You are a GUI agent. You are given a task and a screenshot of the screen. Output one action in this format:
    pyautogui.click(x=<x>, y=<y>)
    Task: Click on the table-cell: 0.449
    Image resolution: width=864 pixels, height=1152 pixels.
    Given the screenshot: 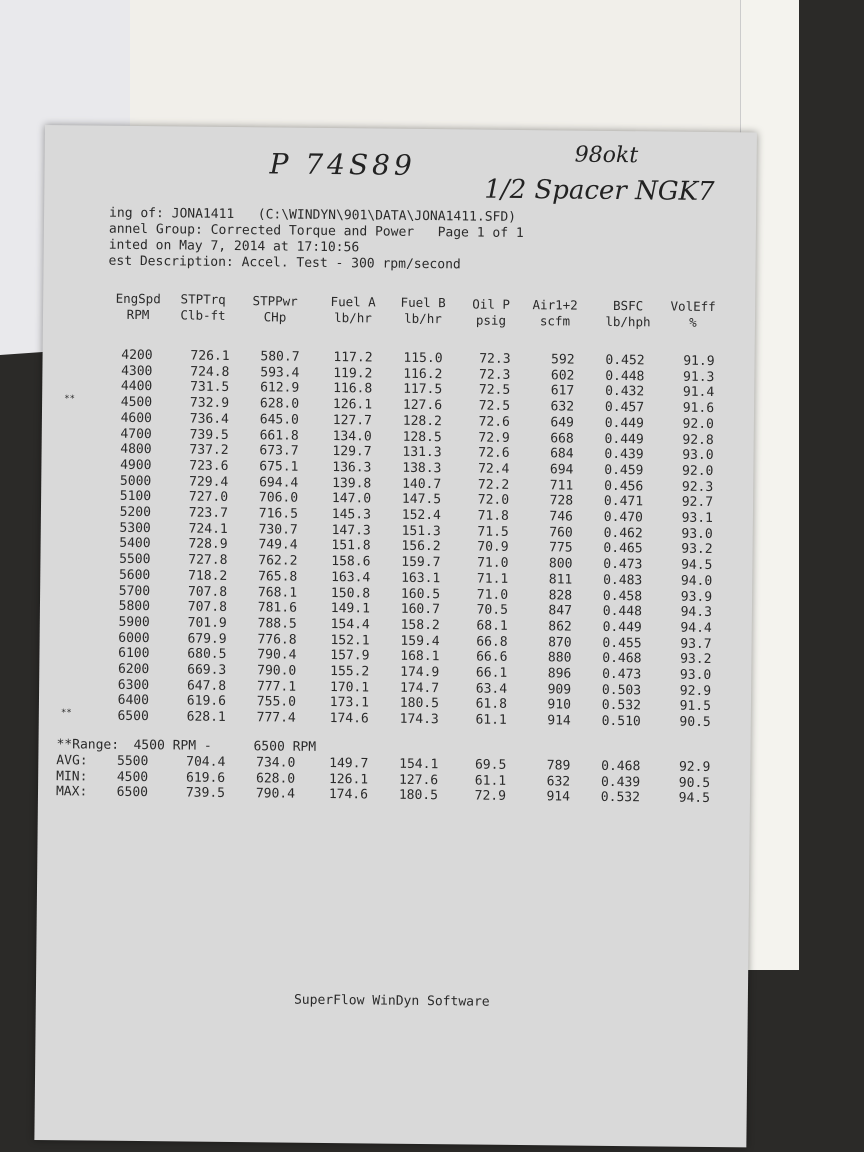 What is the action you would take?
    pyautogui.click(x=624, y=439)
    